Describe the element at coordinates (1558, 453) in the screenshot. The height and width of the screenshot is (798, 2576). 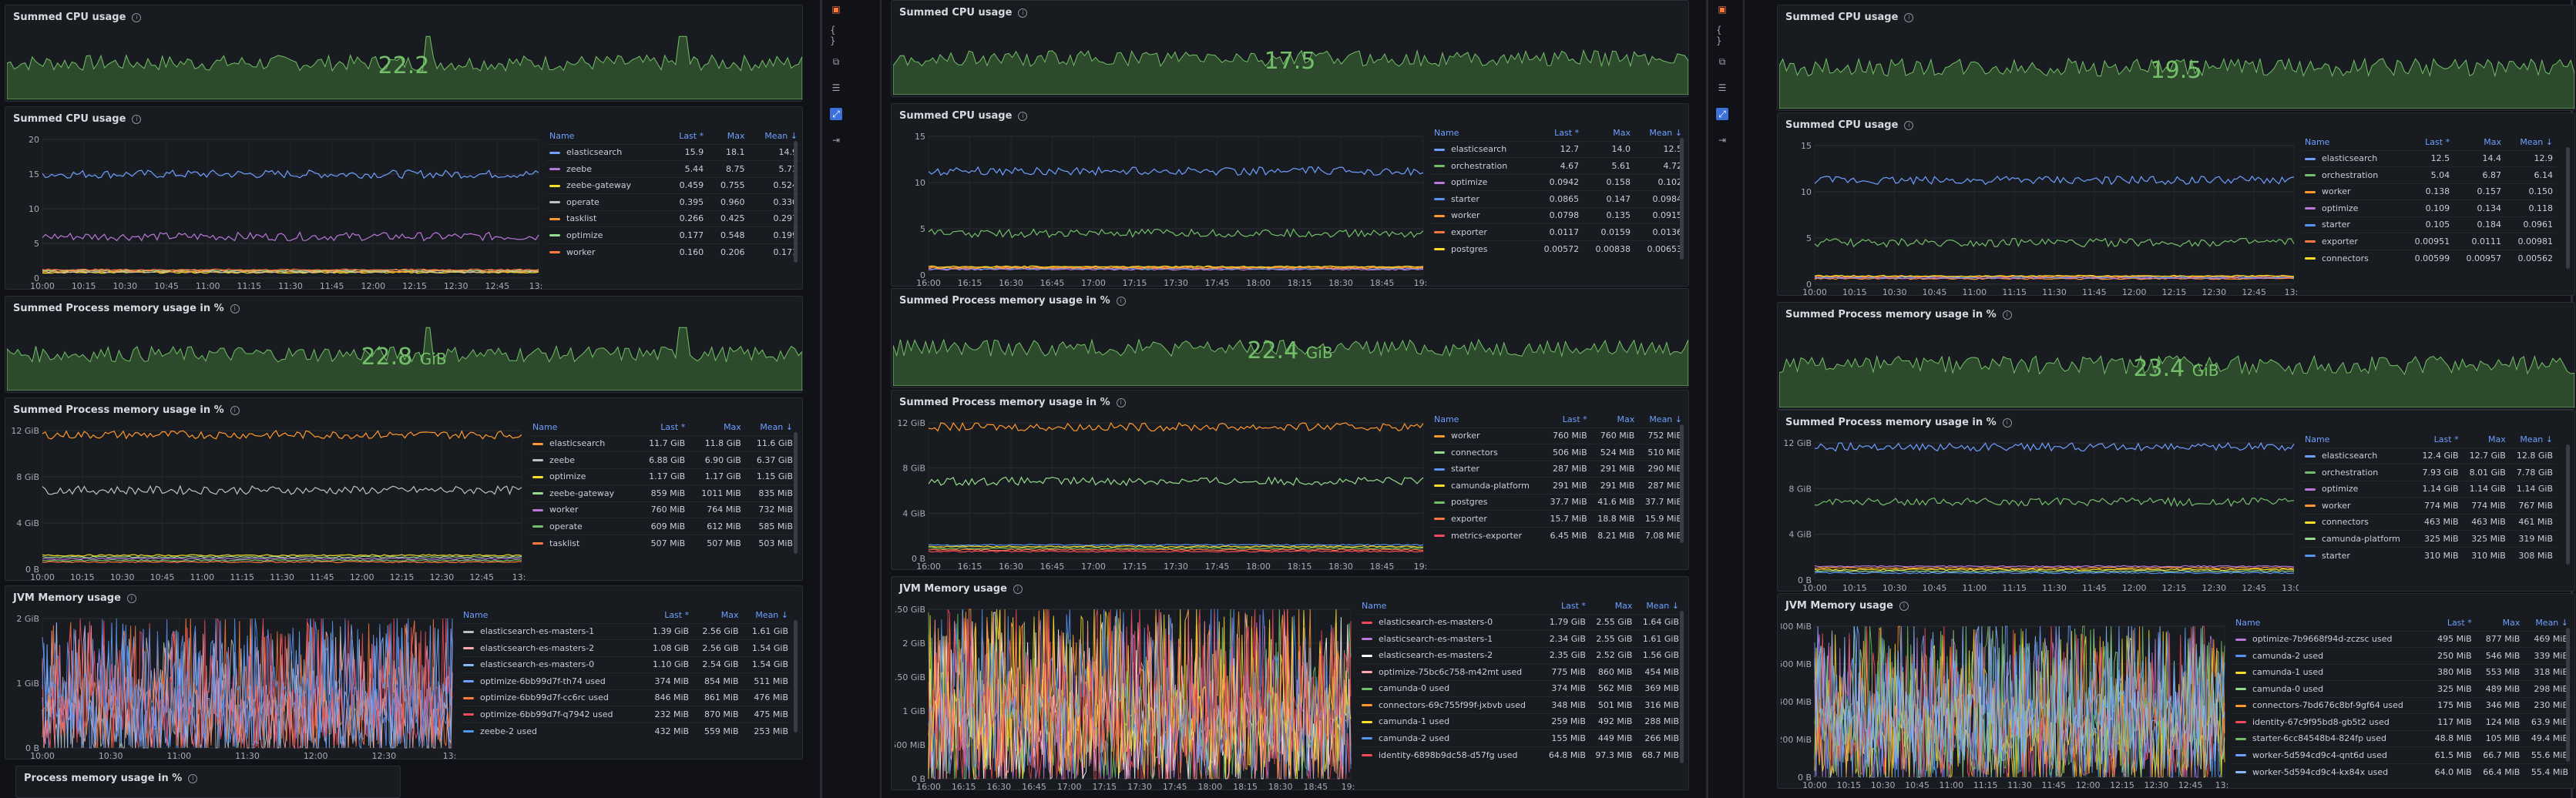
I see `legend-row: connectors 506 MiB 524 MiB 510 MiB` at that location.